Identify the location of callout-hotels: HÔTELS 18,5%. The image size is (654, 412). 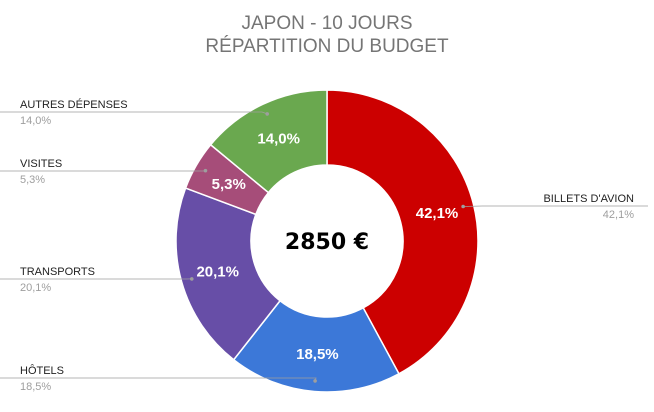
(158, 378).